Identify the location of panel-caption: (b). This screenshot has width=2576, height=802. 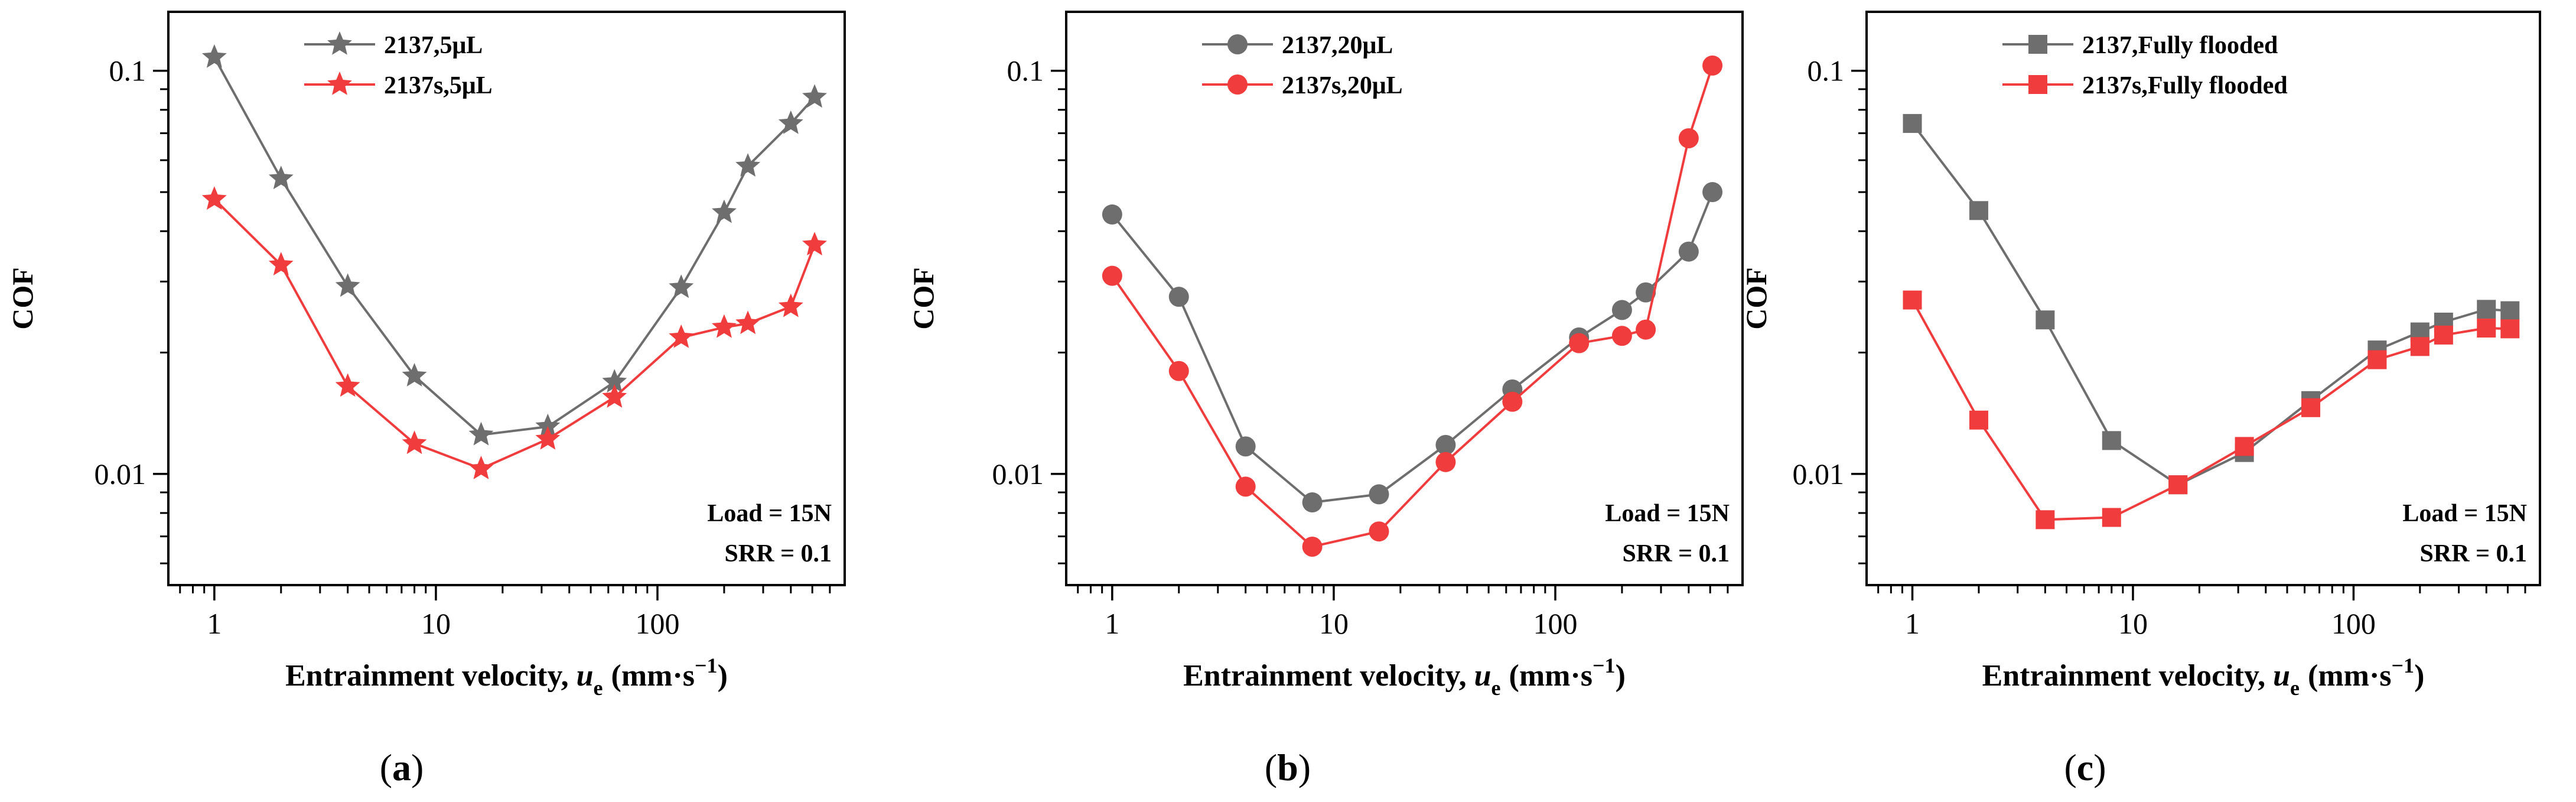
(1288, 767).